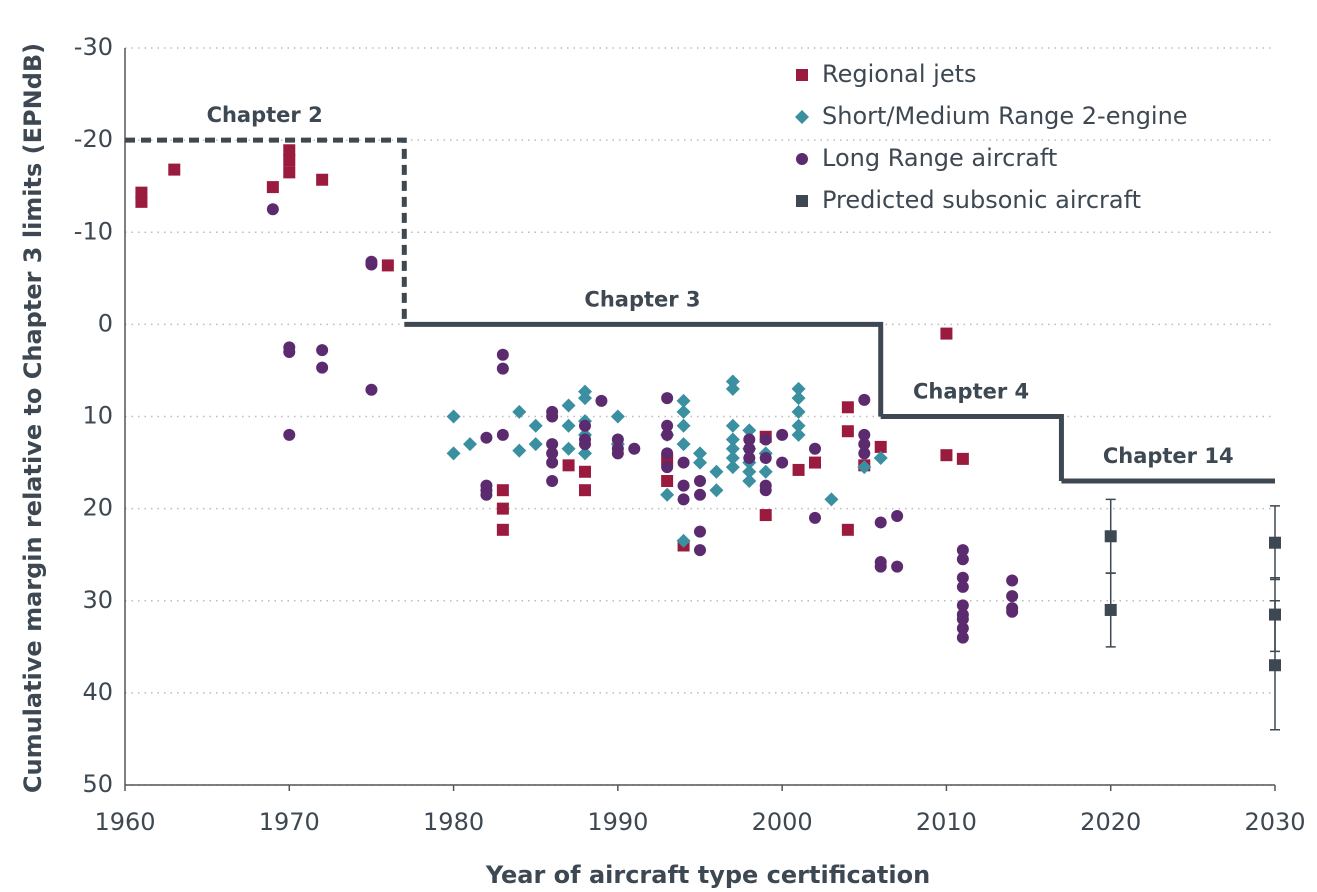 This screenshot has height=892, width=1317. I want to click on y-tick-label: 0, so click(105, 323).